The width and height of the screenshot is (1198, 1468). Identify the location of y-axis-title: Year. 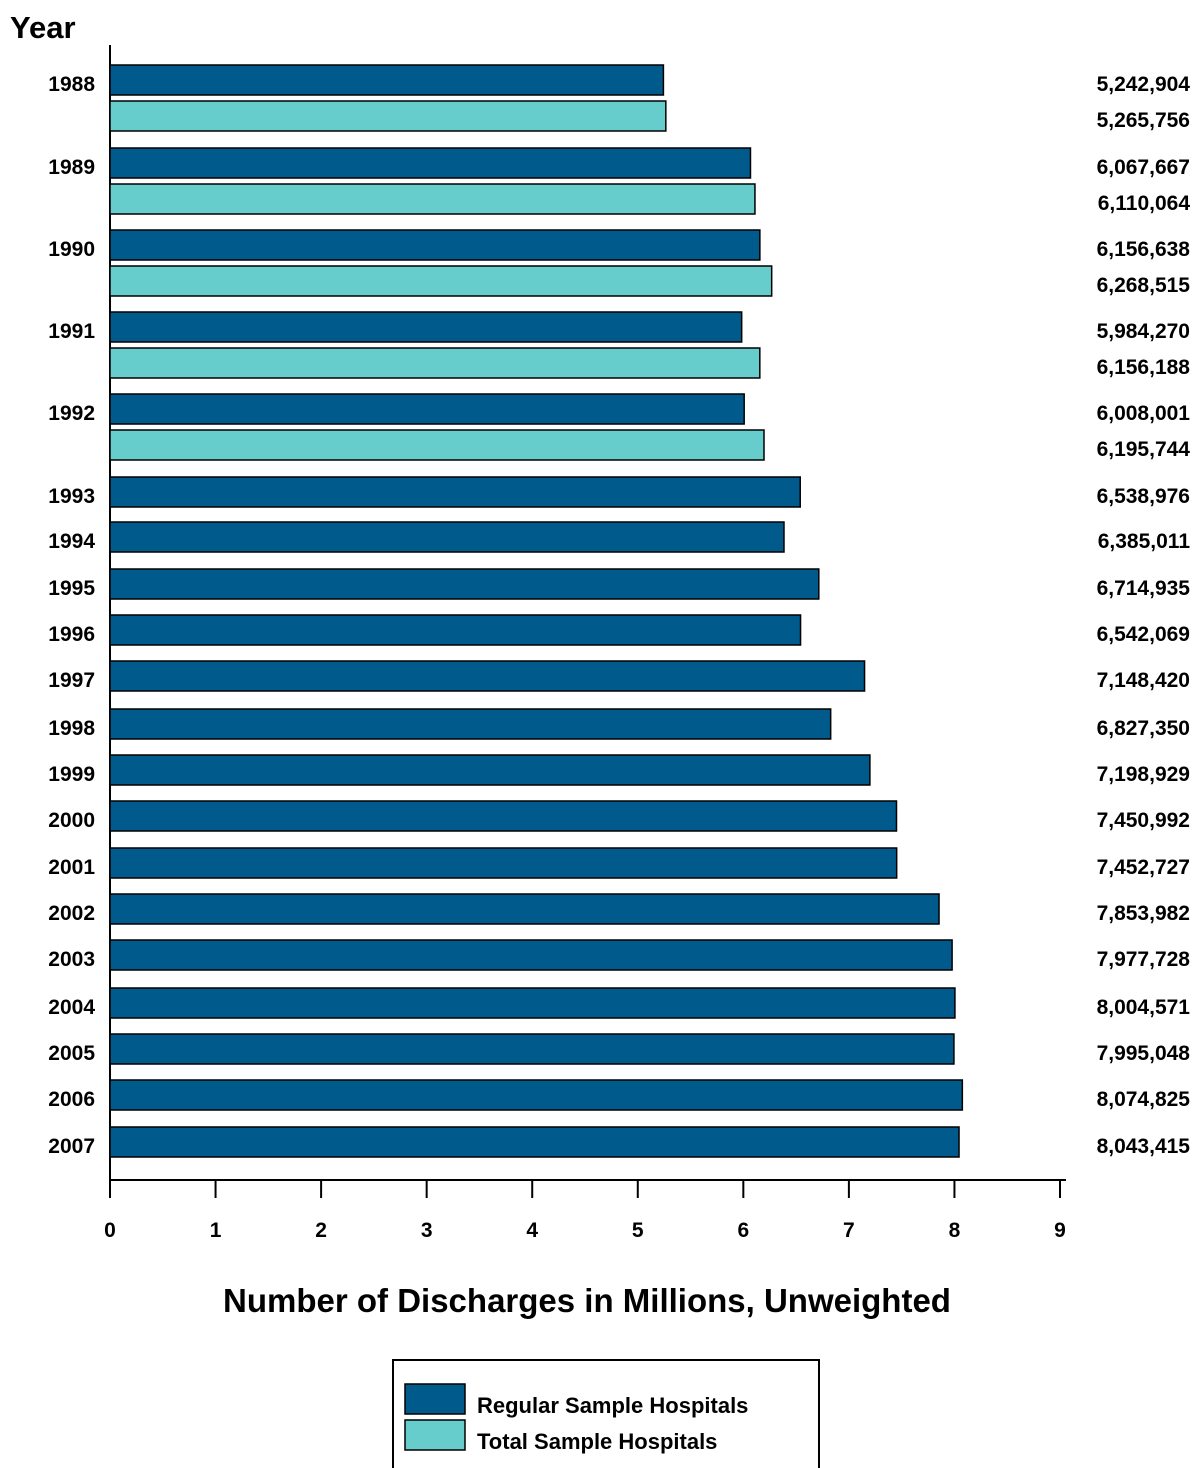
(43, 27).